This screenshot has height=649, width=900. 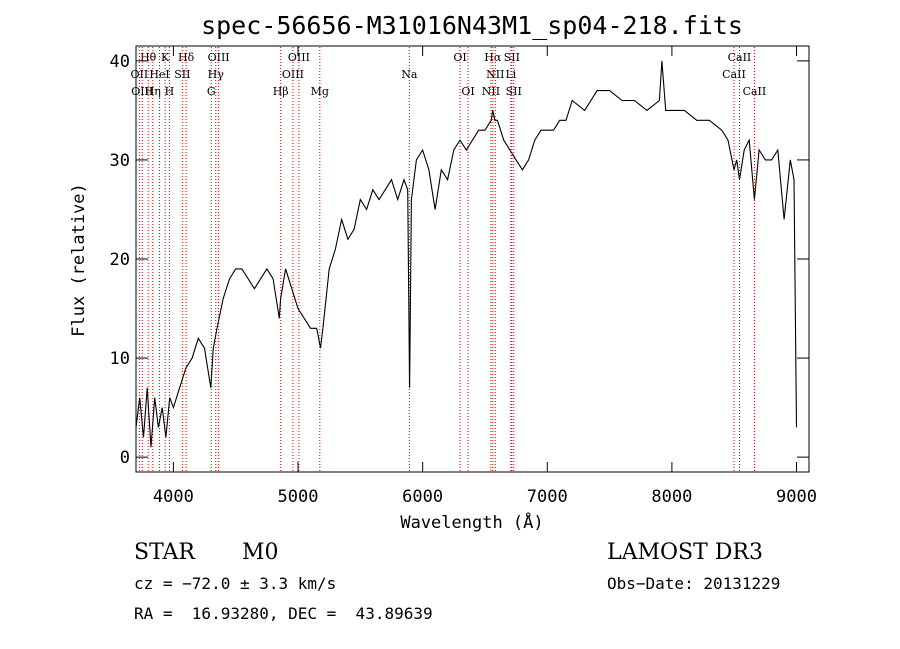 What do you see at coordinates (140, 74) in the screenshot?
I see `line-label: OII` at bounding box center [140, 74].